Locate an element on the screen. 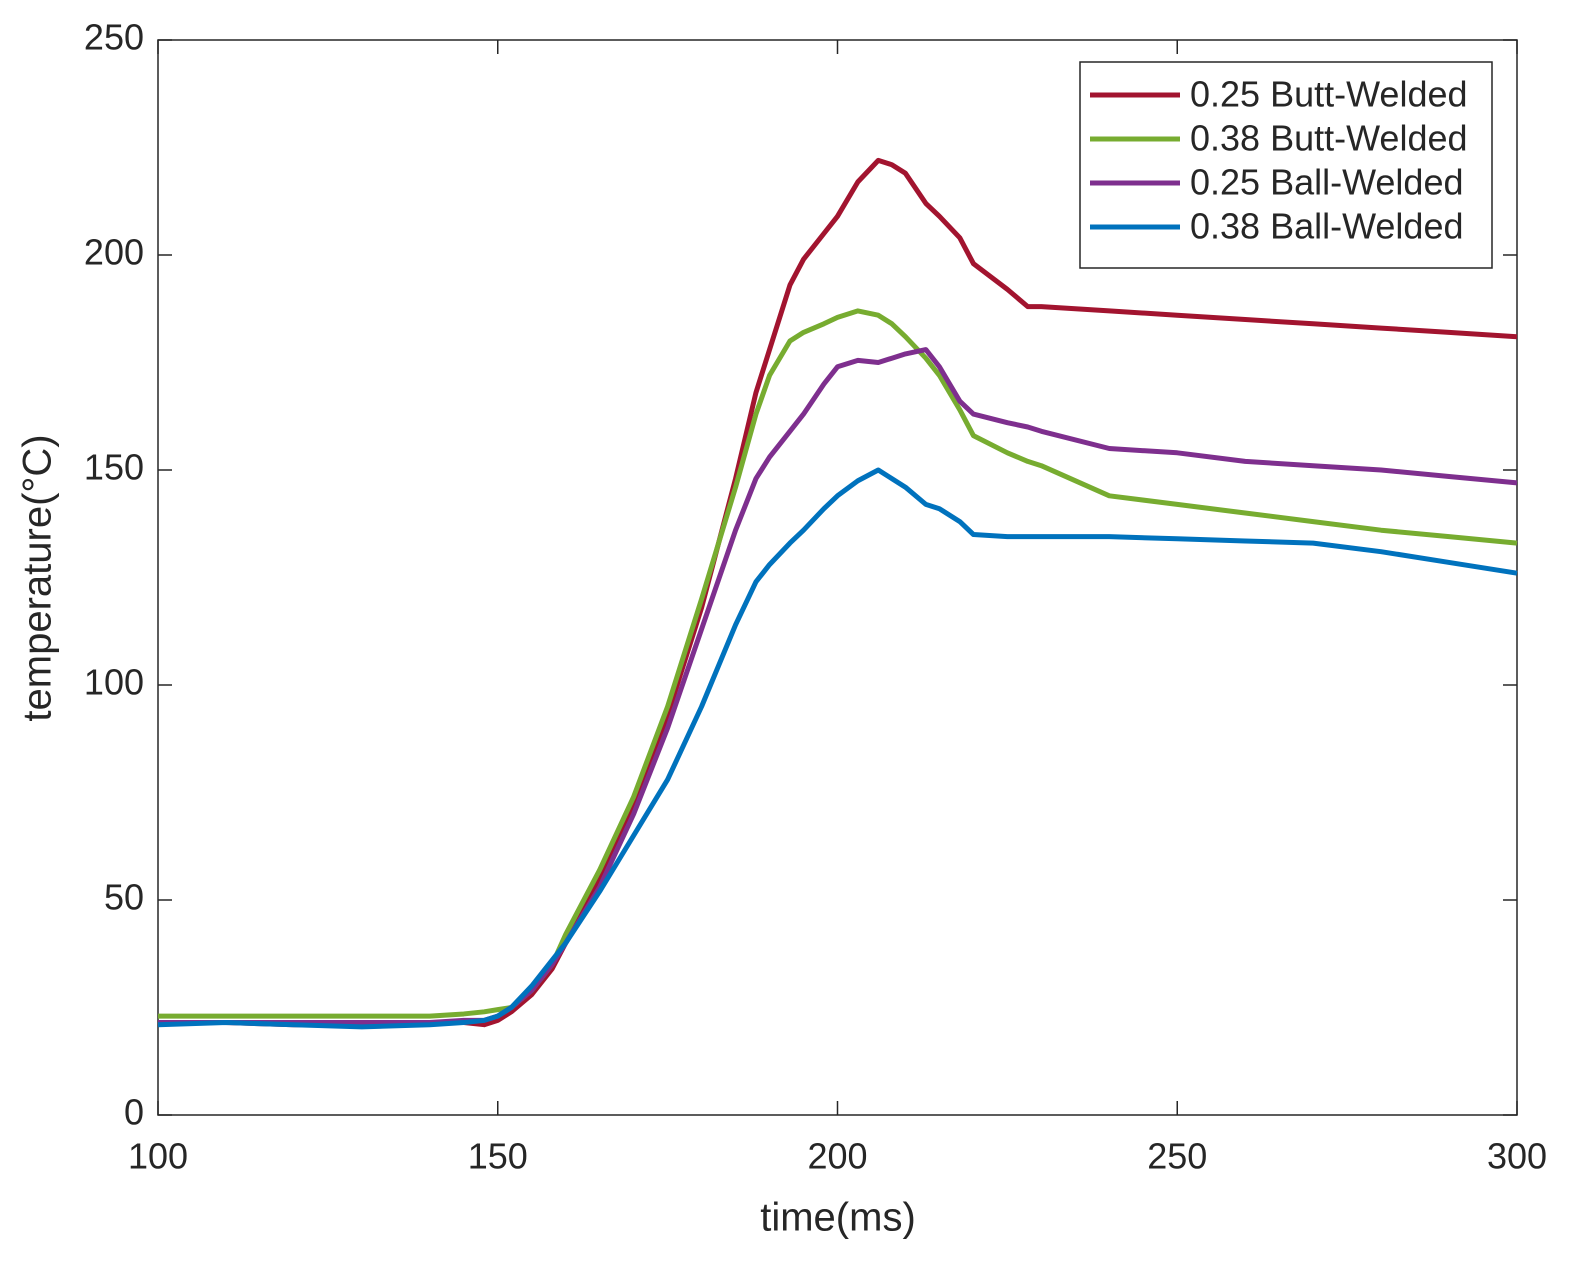  legend-label: 0.38 Ball-Welded is located at coordinates (1327, 226).